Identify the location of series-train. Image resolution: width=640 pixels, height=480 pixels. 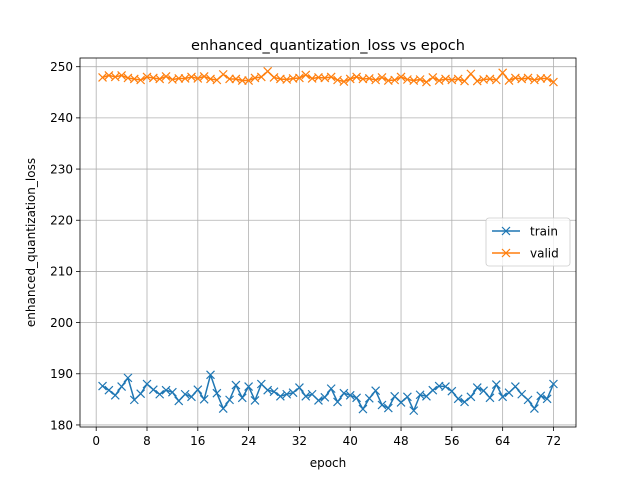
(328, 393).